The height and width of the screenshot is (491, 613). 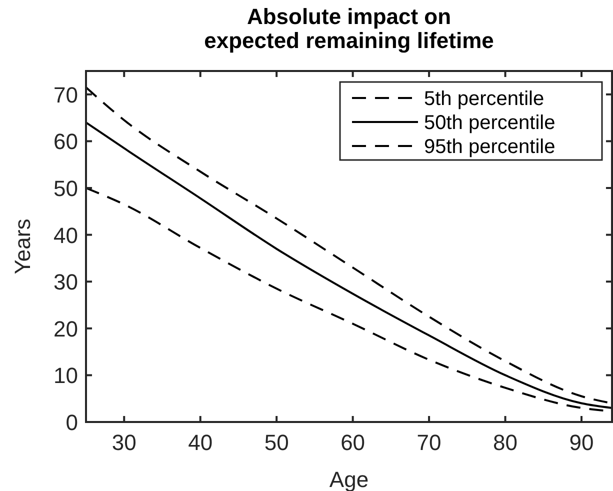 What do you see at coordinates (66, 282) in the screenshot?
I see `y-tick-label: 30` at bounding box center [66, 282].